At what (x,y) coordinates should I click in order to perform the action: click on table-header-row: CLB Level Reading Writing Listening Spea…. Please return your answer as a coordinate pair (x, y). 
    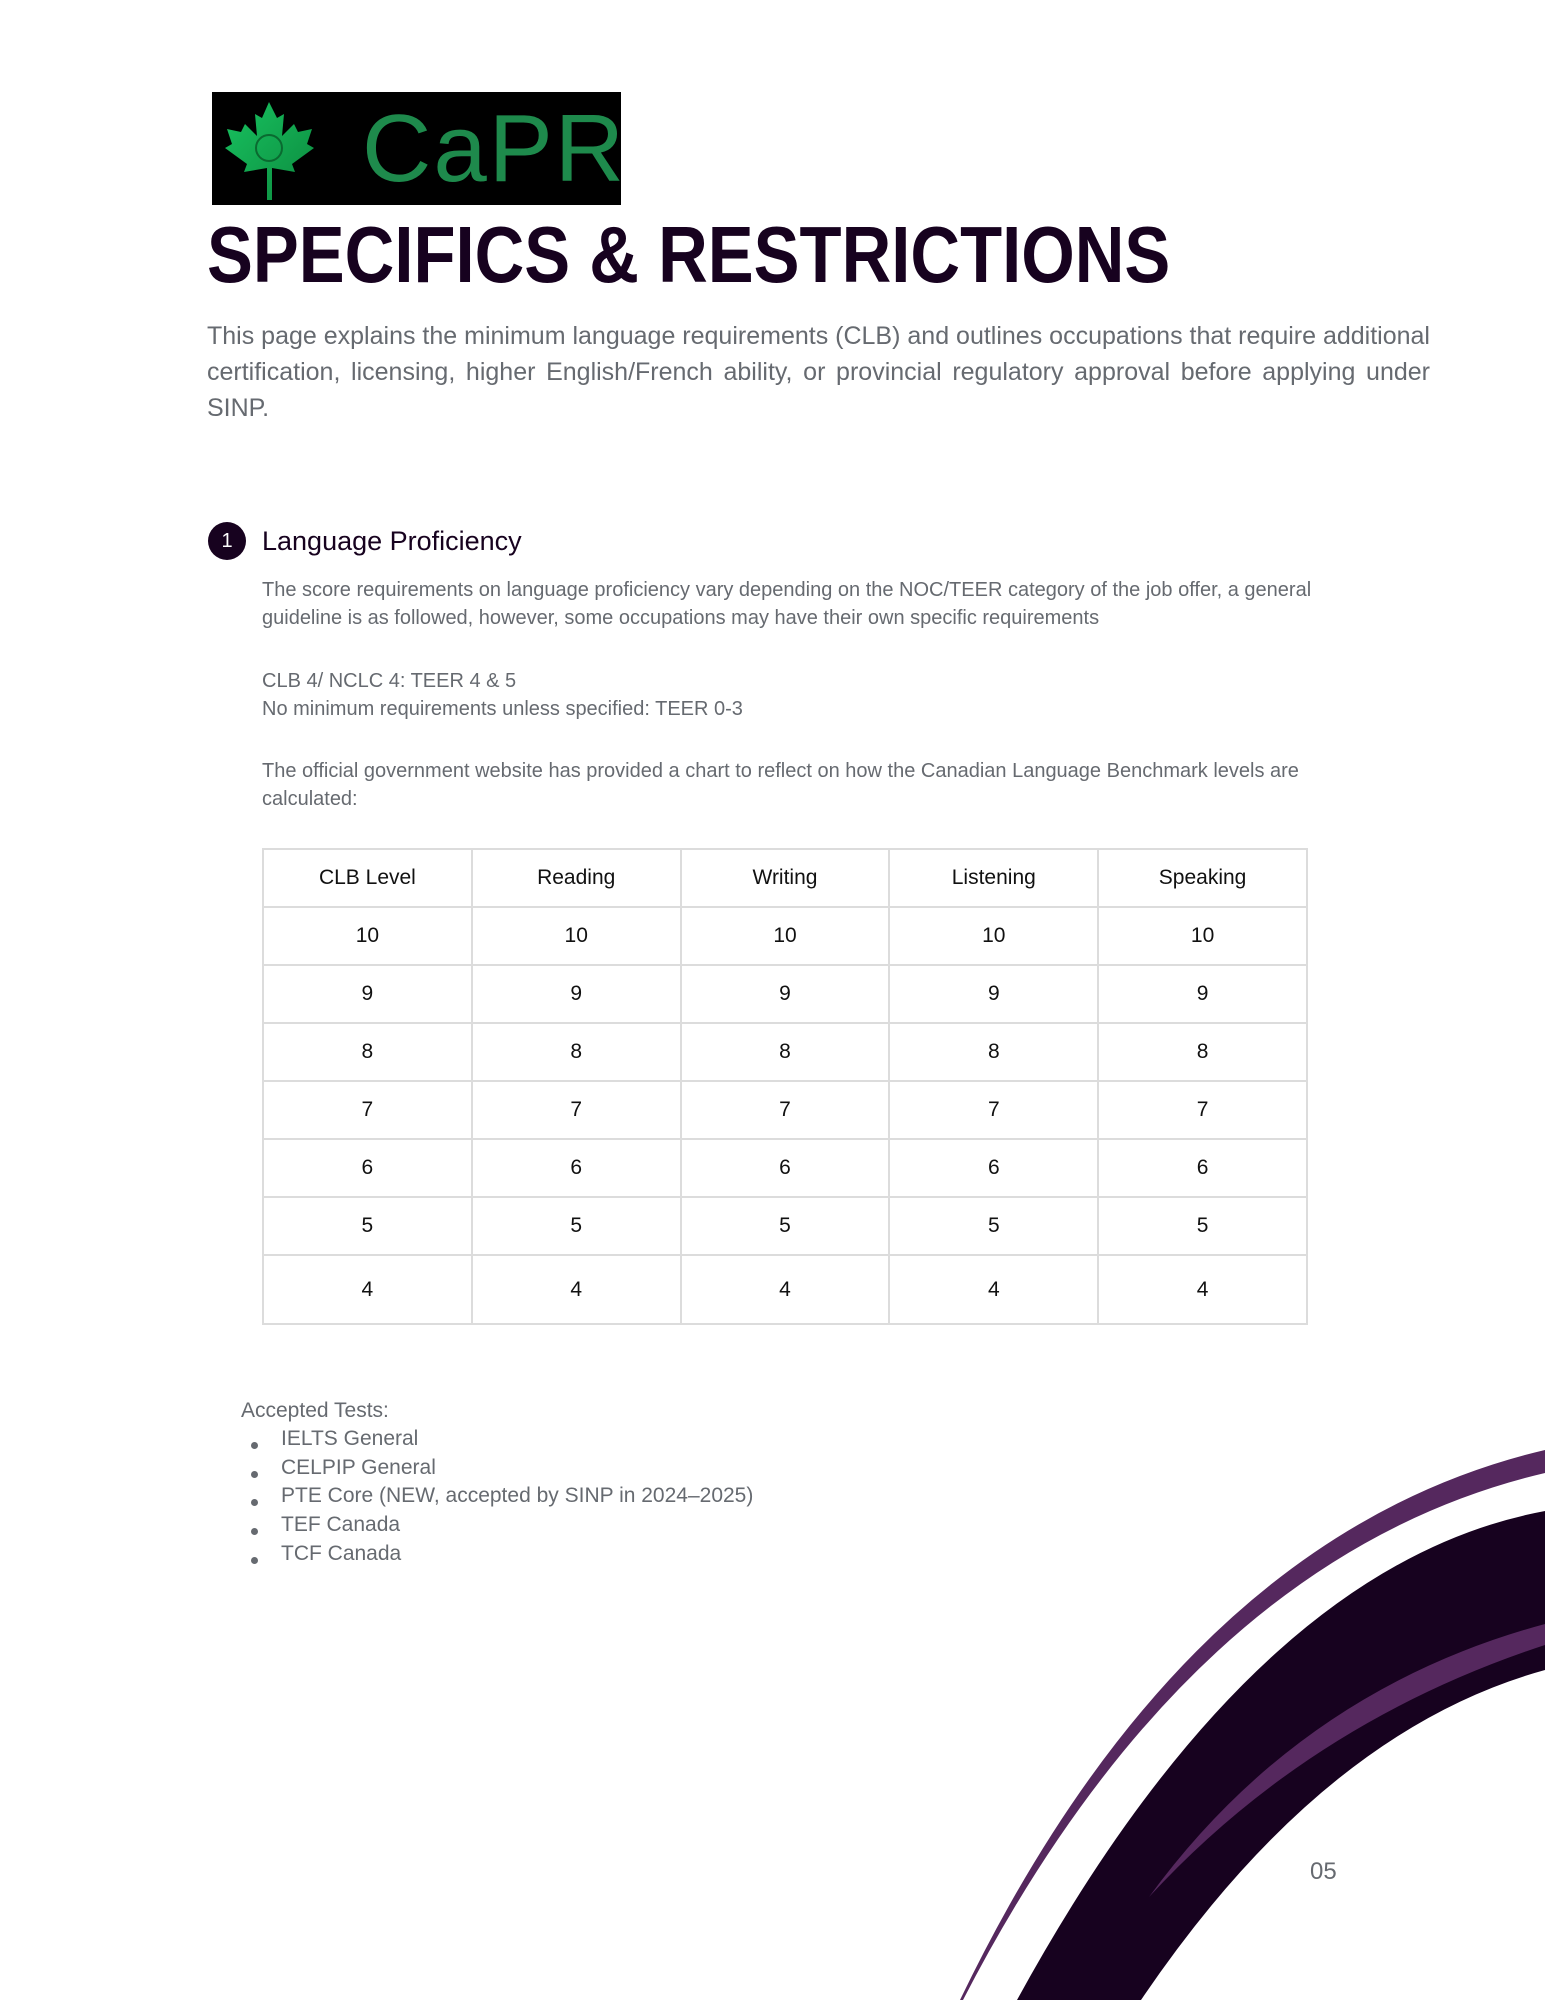
    Looking at the image, I should click on (785, 878).